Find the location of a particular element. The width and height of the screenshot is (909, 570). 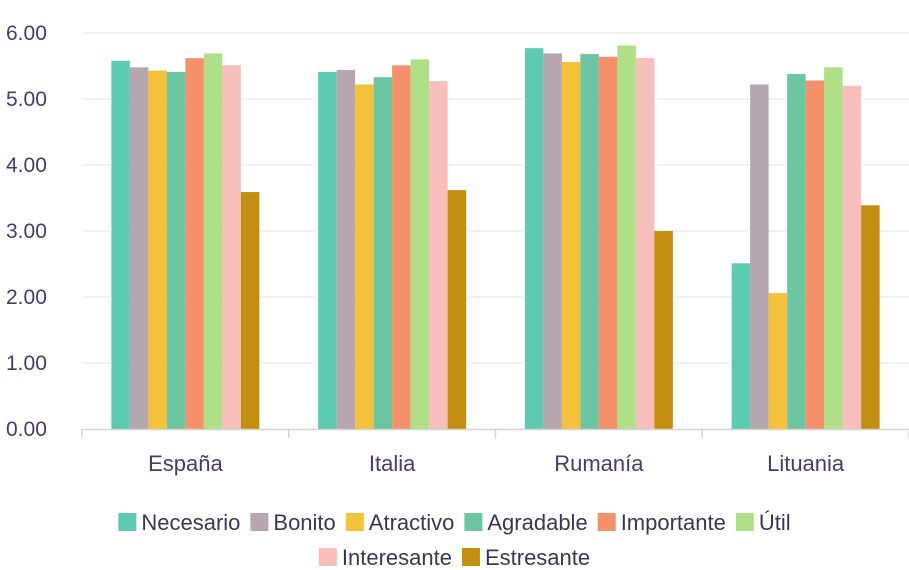

bar-bonito-españa is located at coordinates (139, 248).